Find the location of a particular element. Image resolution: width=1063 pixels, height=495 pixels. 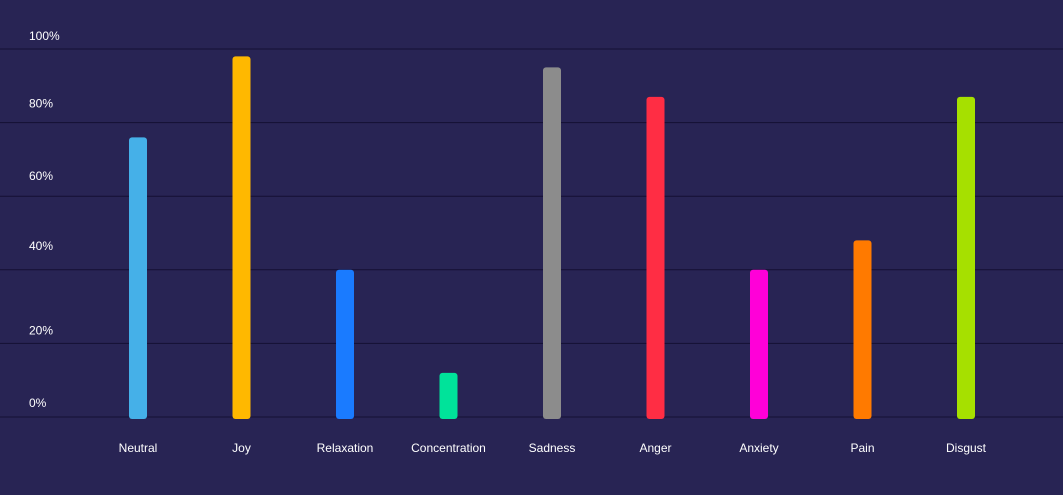

y-tick-label: 80% is located at coordinates (41, 104).